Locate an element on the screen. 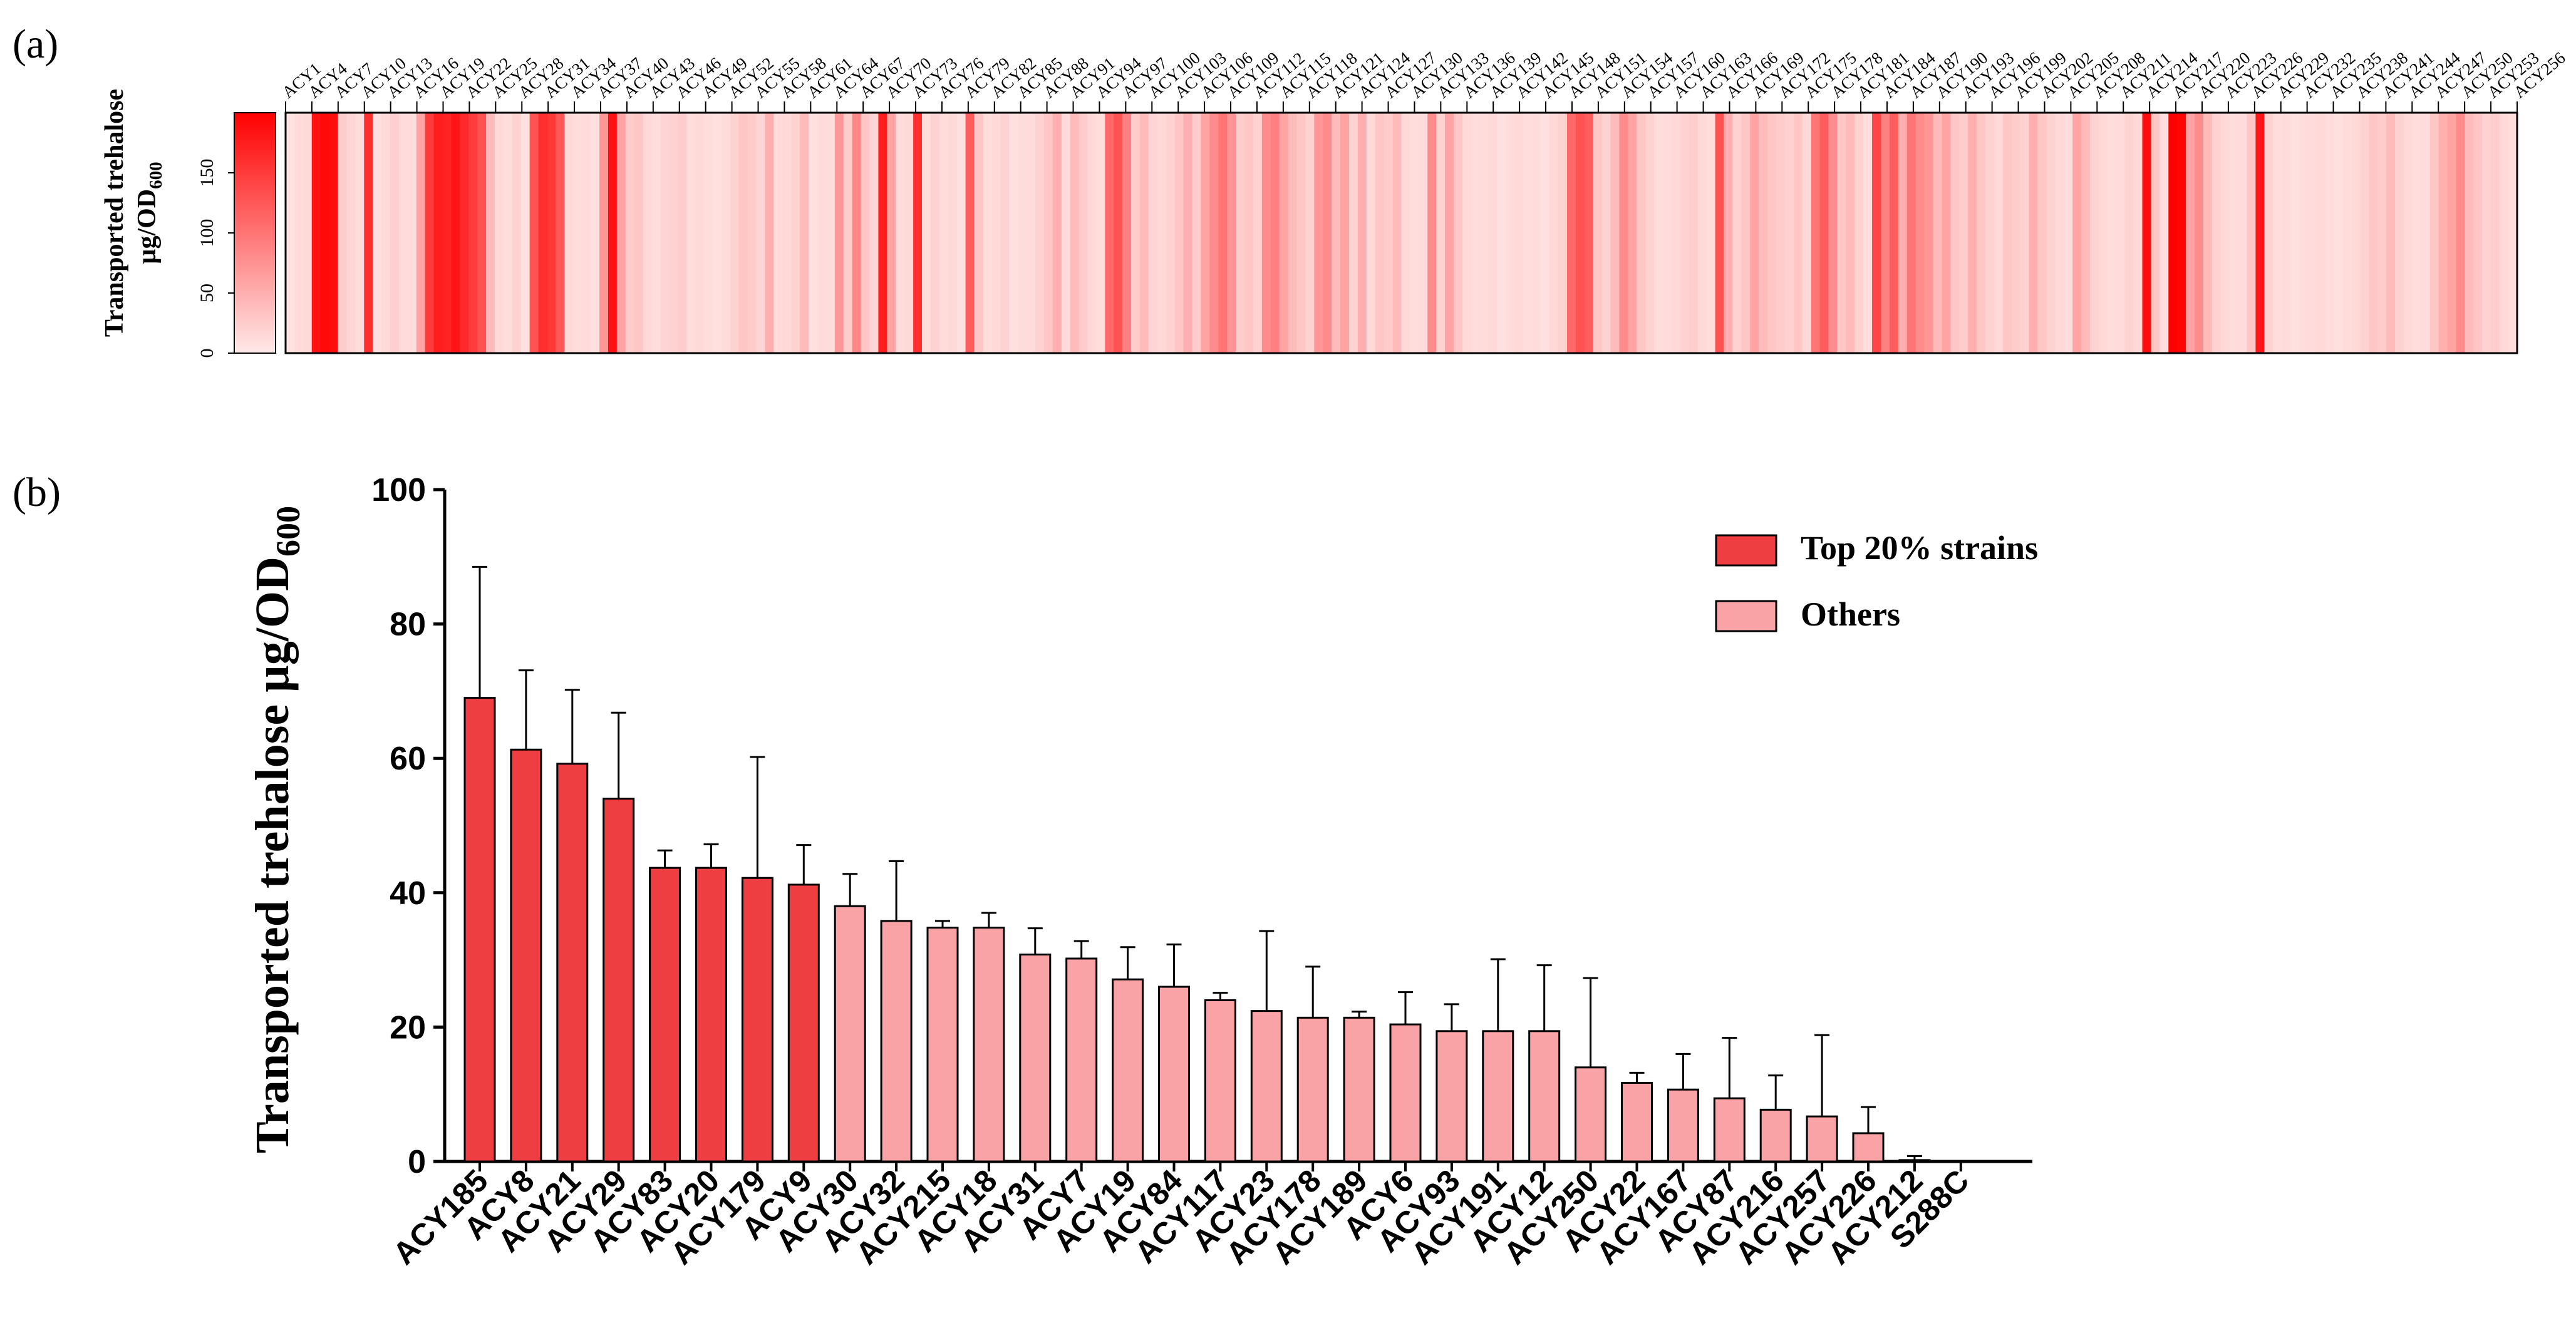 The image size is (2576, 1328). color-scale-bar is located at coordinates (255, 233).